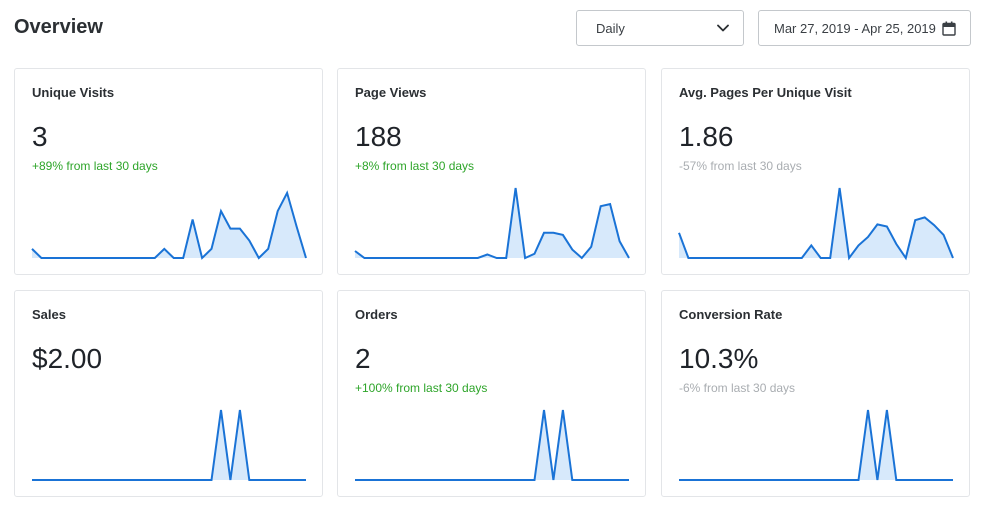  I want to click on metric-value: 188, so click(378, 136).